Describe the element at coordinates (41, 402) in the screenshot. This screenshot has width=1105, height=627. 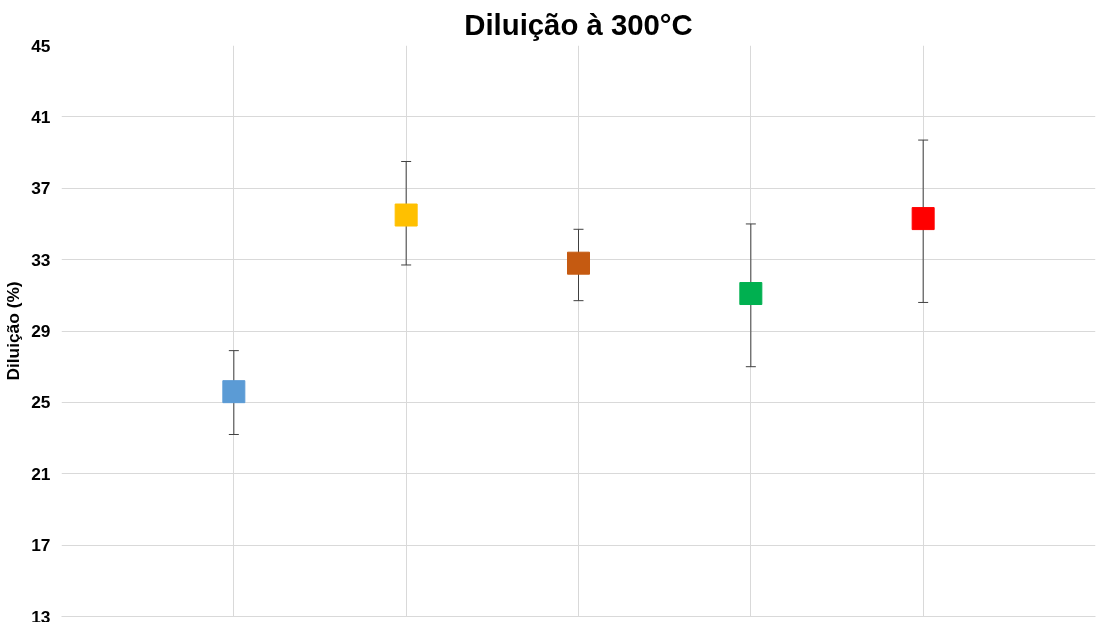
I see `y-tick-label: 25` at that location.